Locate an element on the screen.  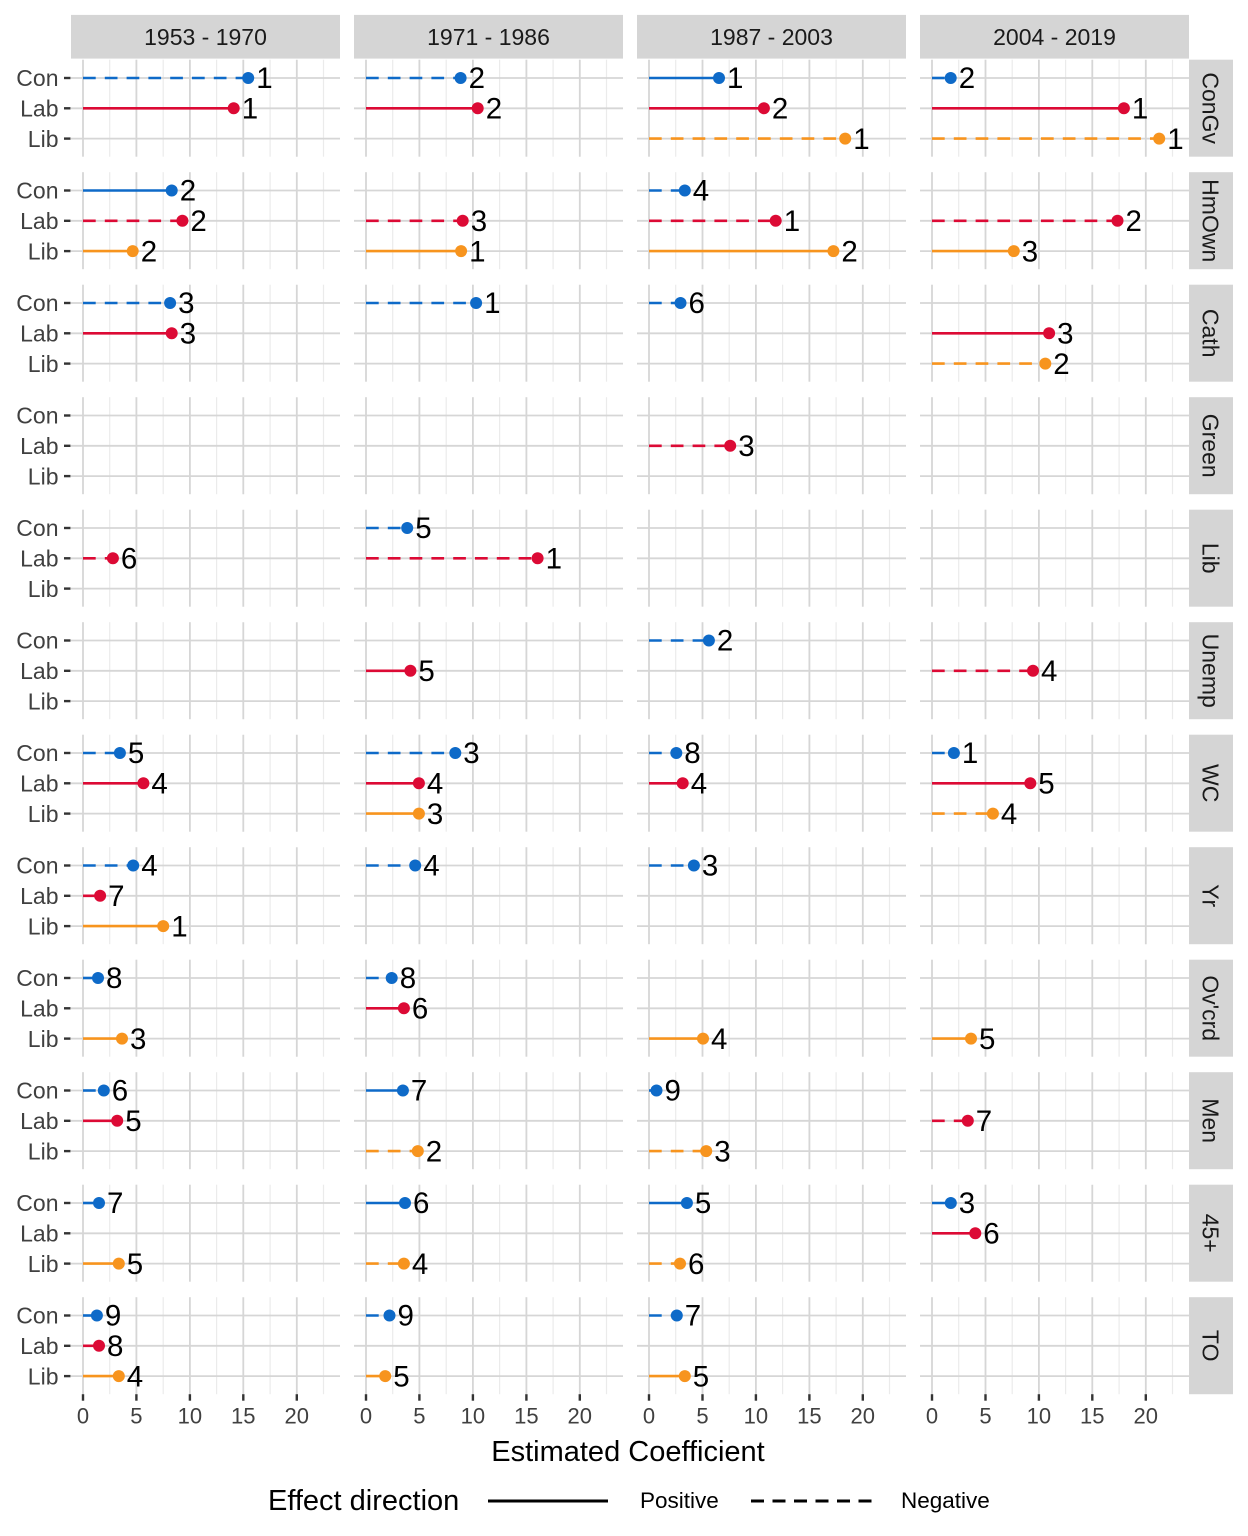
svg-text: Yr is located at coordinates (1211, 895).